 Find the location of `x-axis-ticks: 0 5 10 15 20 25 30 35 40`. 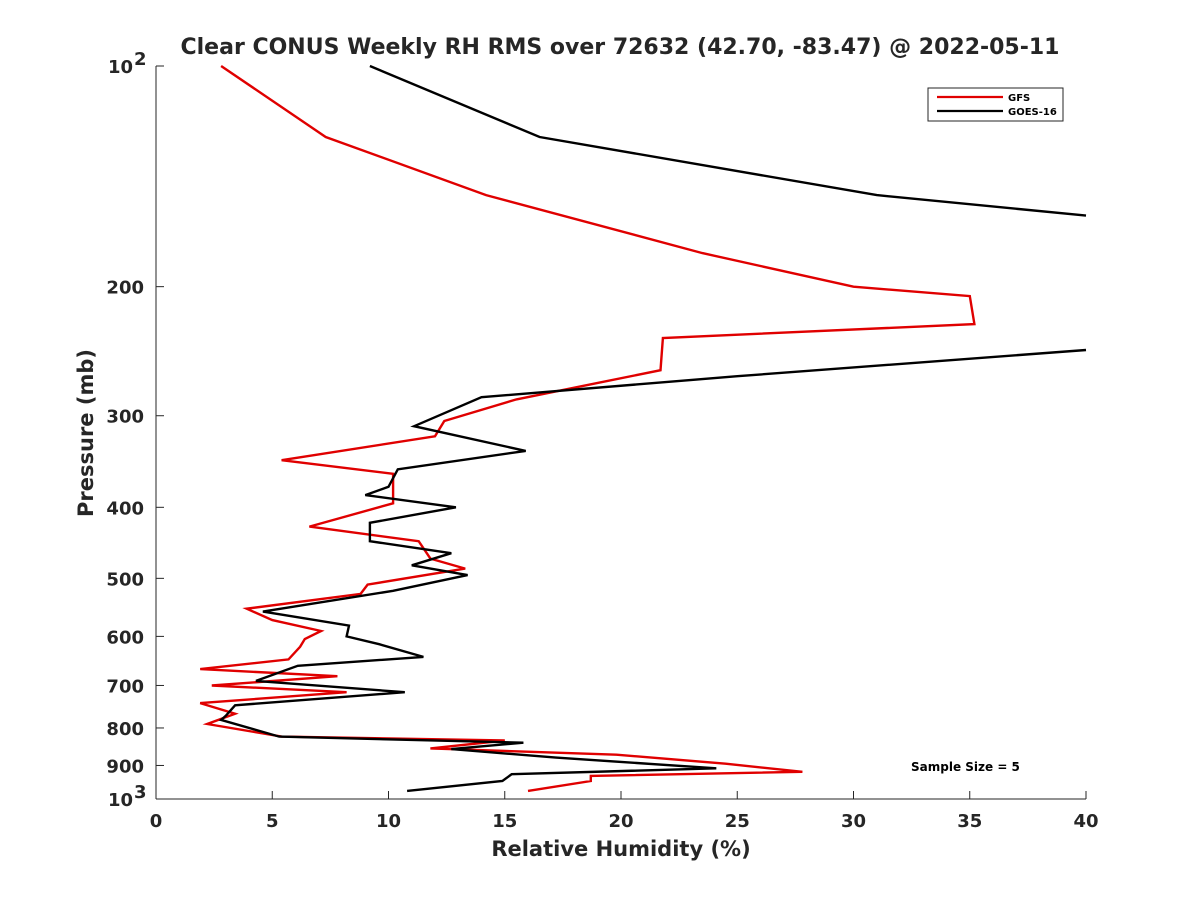

x-axis-ticks: 0 5 10 15 20 25 30 35 40 is located at coordinates (624, 811).